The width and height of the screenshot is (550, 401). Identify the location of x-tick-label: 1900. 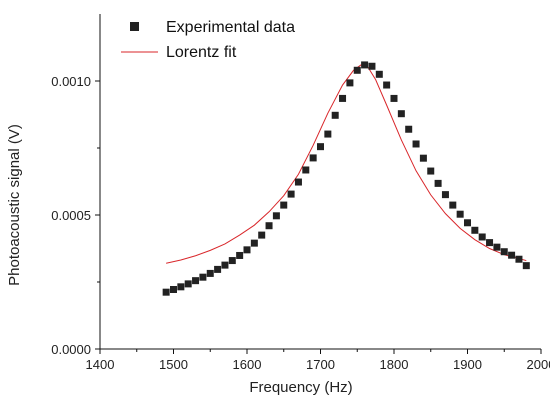
(467, 364).